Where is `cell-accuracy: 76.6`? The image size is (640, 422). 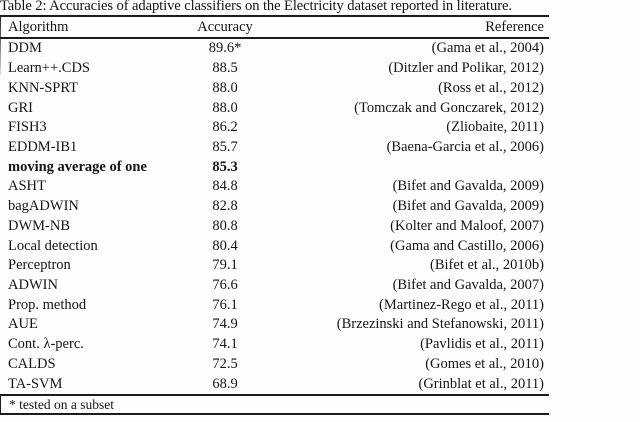 cell-accuracy: 76.6 is located at coordinates (225, 284).